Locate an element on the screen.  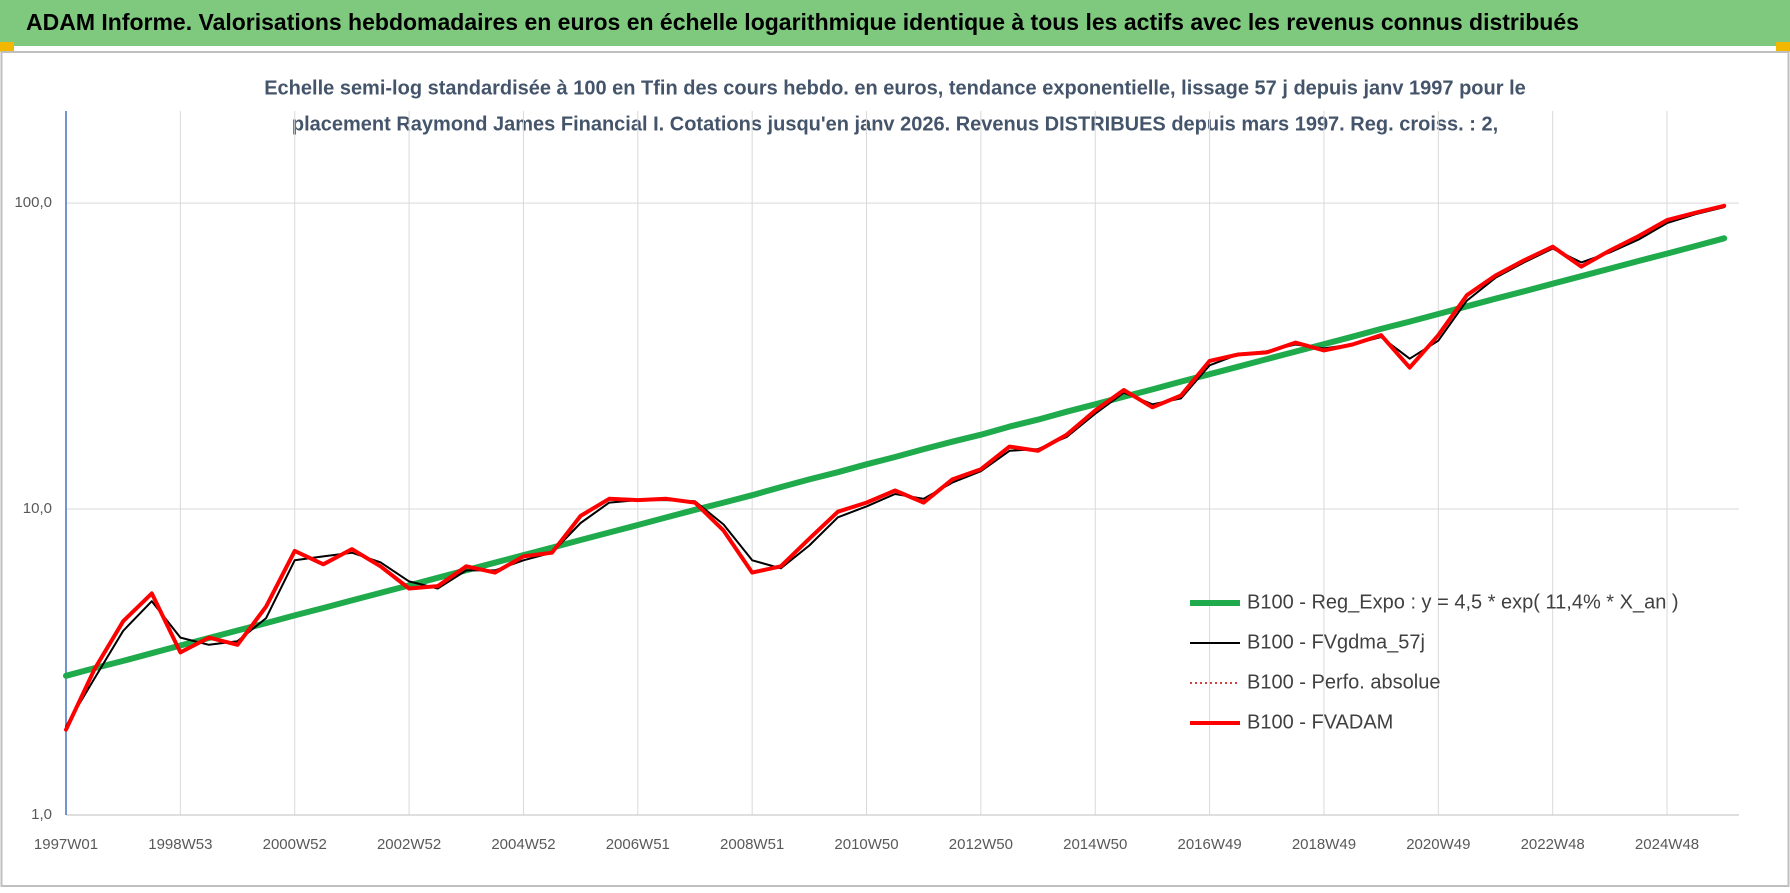
legend-label: B100 - FVADAM is located at coordinates (1320, 722).